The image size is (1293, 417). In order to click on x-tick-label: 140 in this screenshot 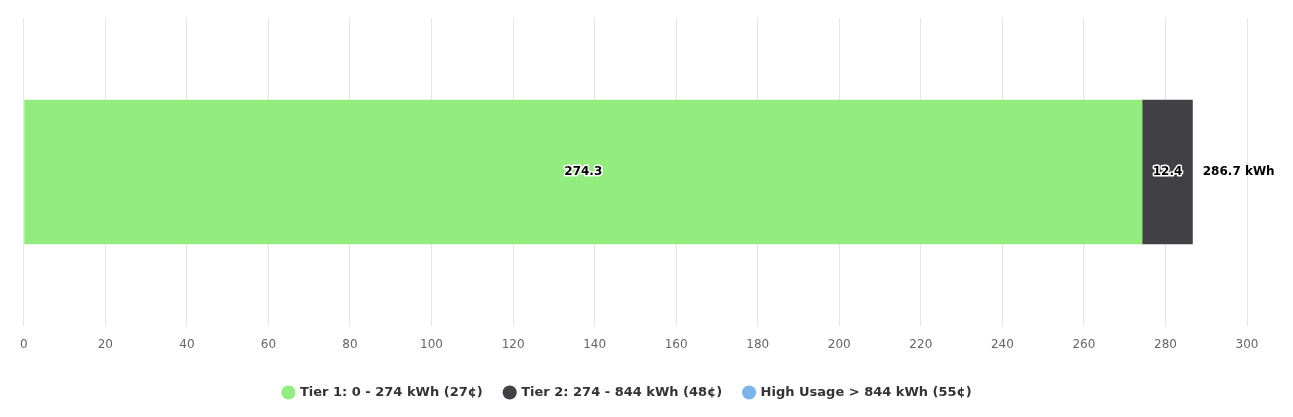, I will do `click(595, 343)`.